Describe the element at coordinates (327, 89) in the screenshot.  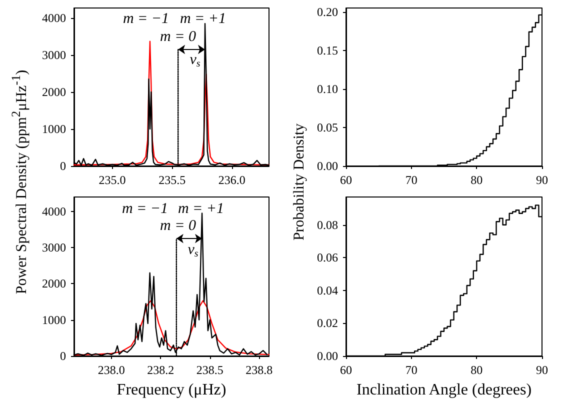
I see `y-tick-label: 0.10` at that location.